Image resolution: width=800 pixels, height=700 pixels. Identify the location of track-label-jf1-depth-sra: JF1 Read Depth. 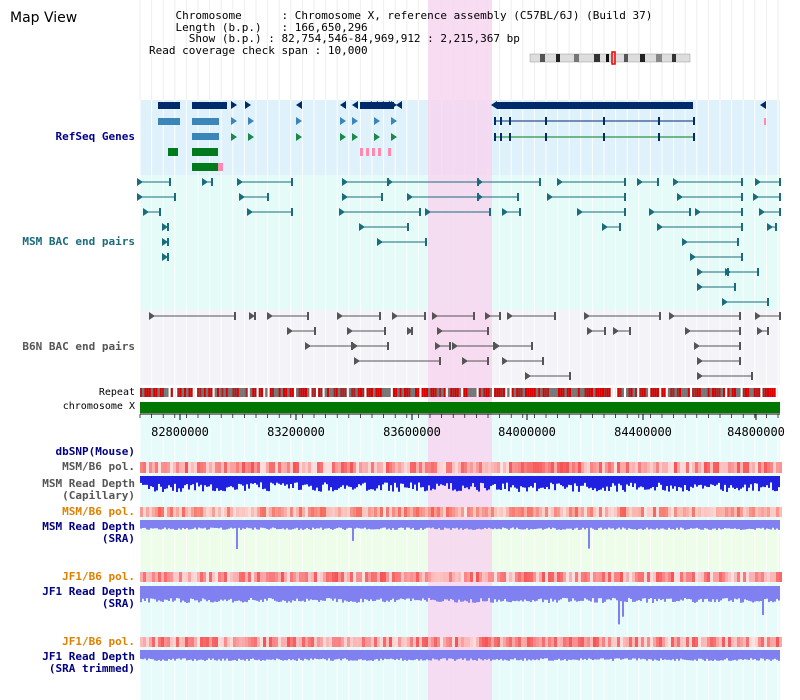
(88, 591).